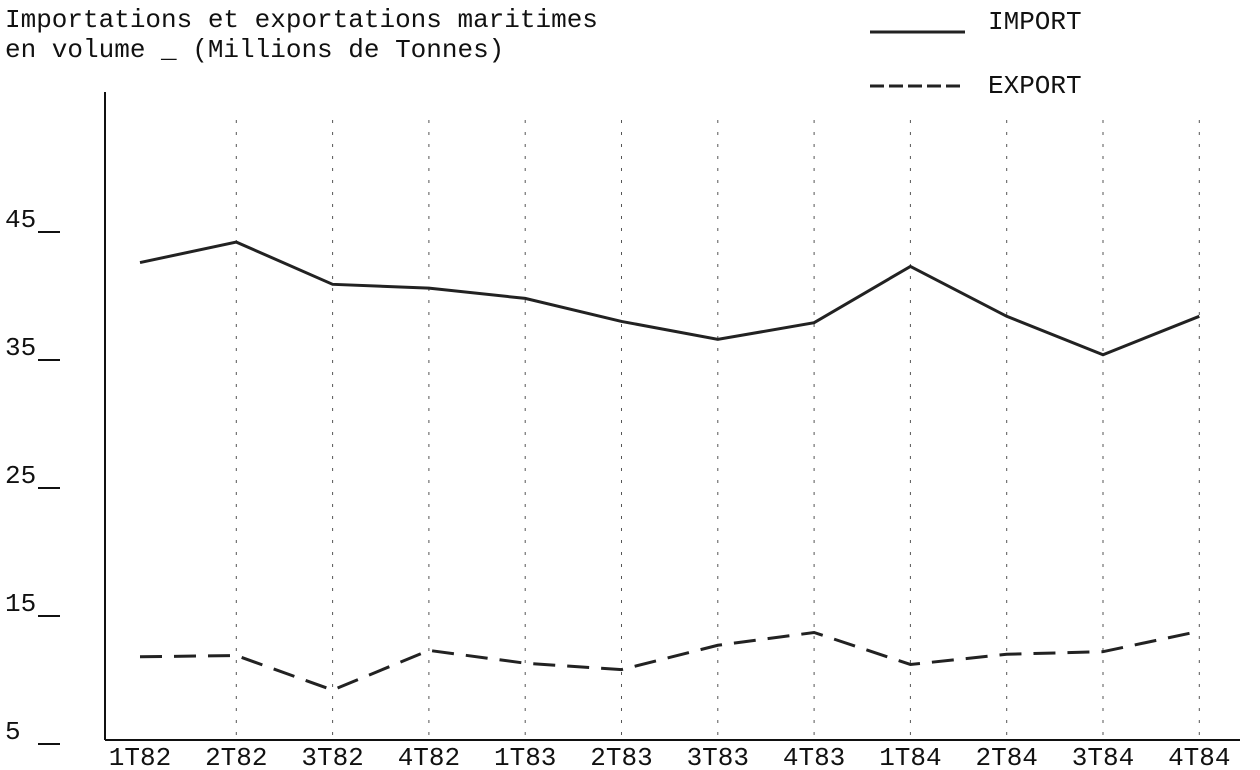 The image size is (1260, 770). I want to click on y-tick-label: 35, so click(20, 348).